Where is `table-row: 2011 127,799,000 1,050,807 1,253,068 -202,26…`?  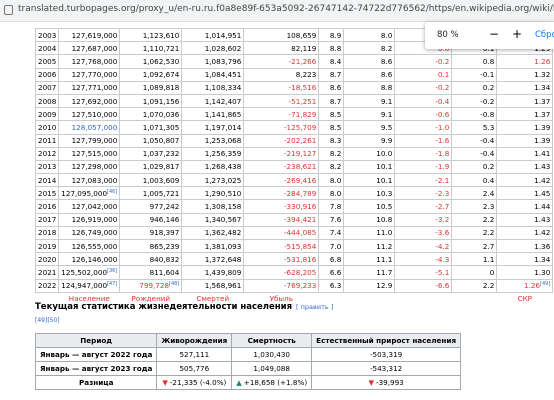 table-row: 2011 127,799,000 1,050,807 1,253,068 -202,26… is located at coordinates (294, 140).